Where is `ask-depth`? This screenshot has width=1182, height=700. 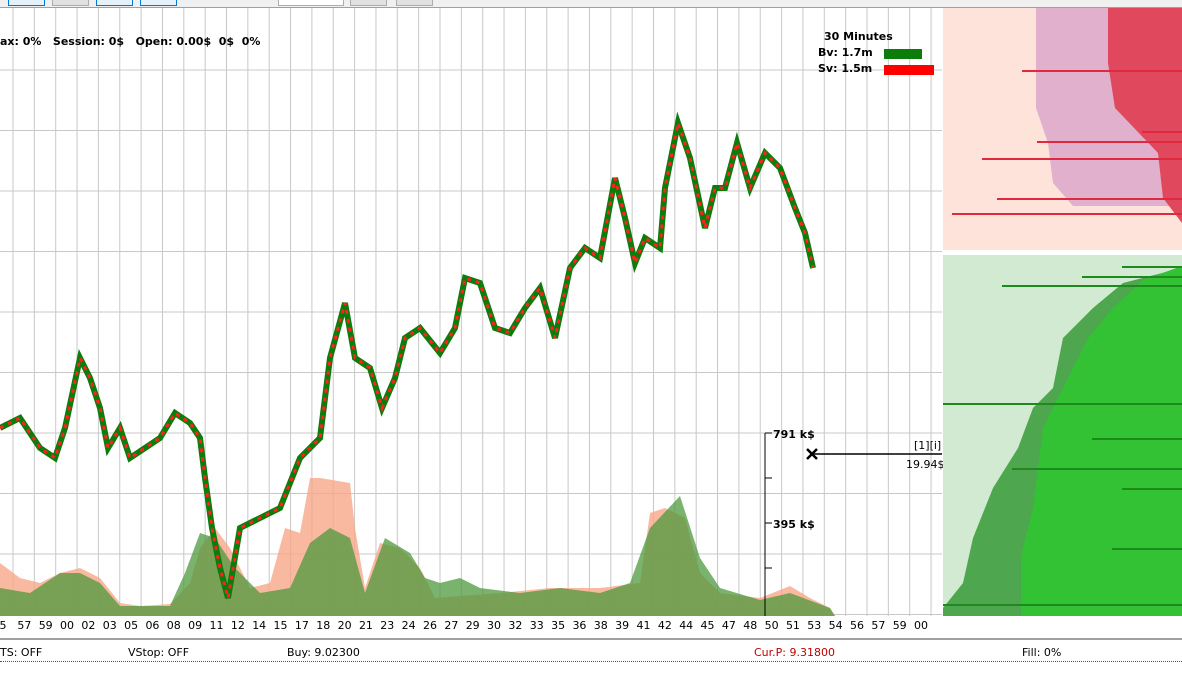
ask-depth is located at coordinates (1145, 115).